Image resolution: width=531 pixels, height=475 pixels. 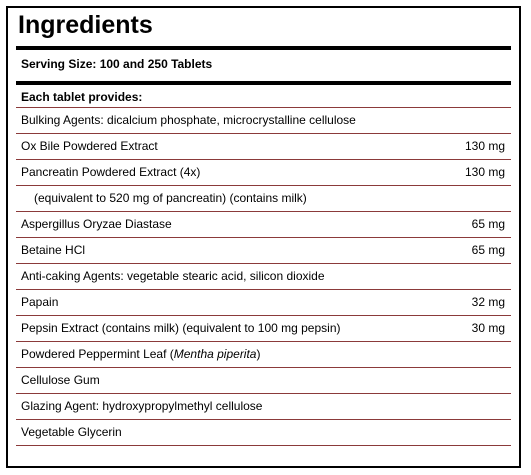 I want to click on ingredient-name-prefix: Powdered Peppermint Leaf (, so click(x=97, y=354).